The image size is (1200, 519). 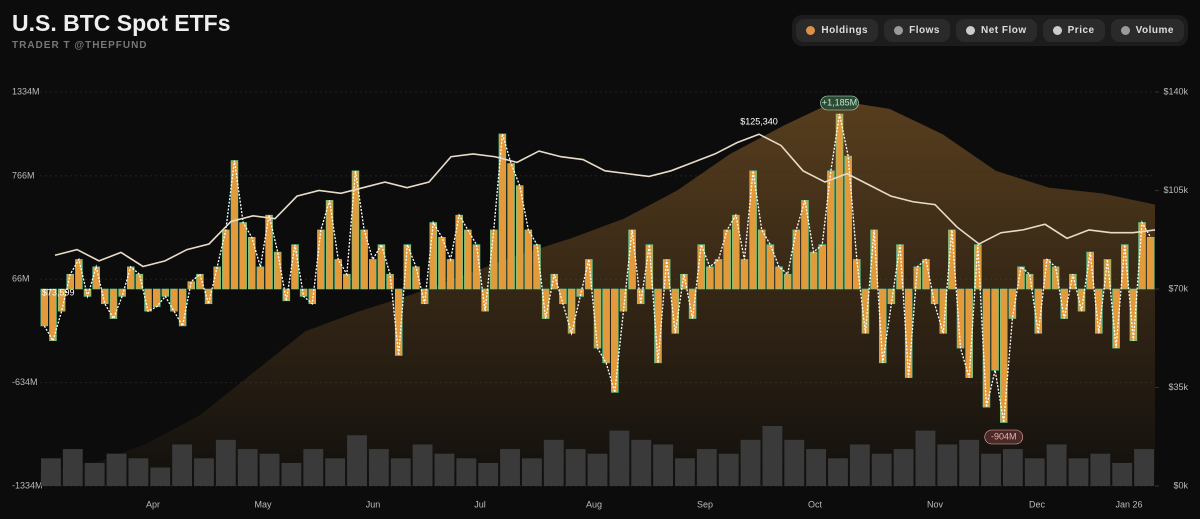 What do you see at coordinates (1178, 387) in the screenshot?
I see `y2-tick-label: $35k` at bounding box center [1178, 387].